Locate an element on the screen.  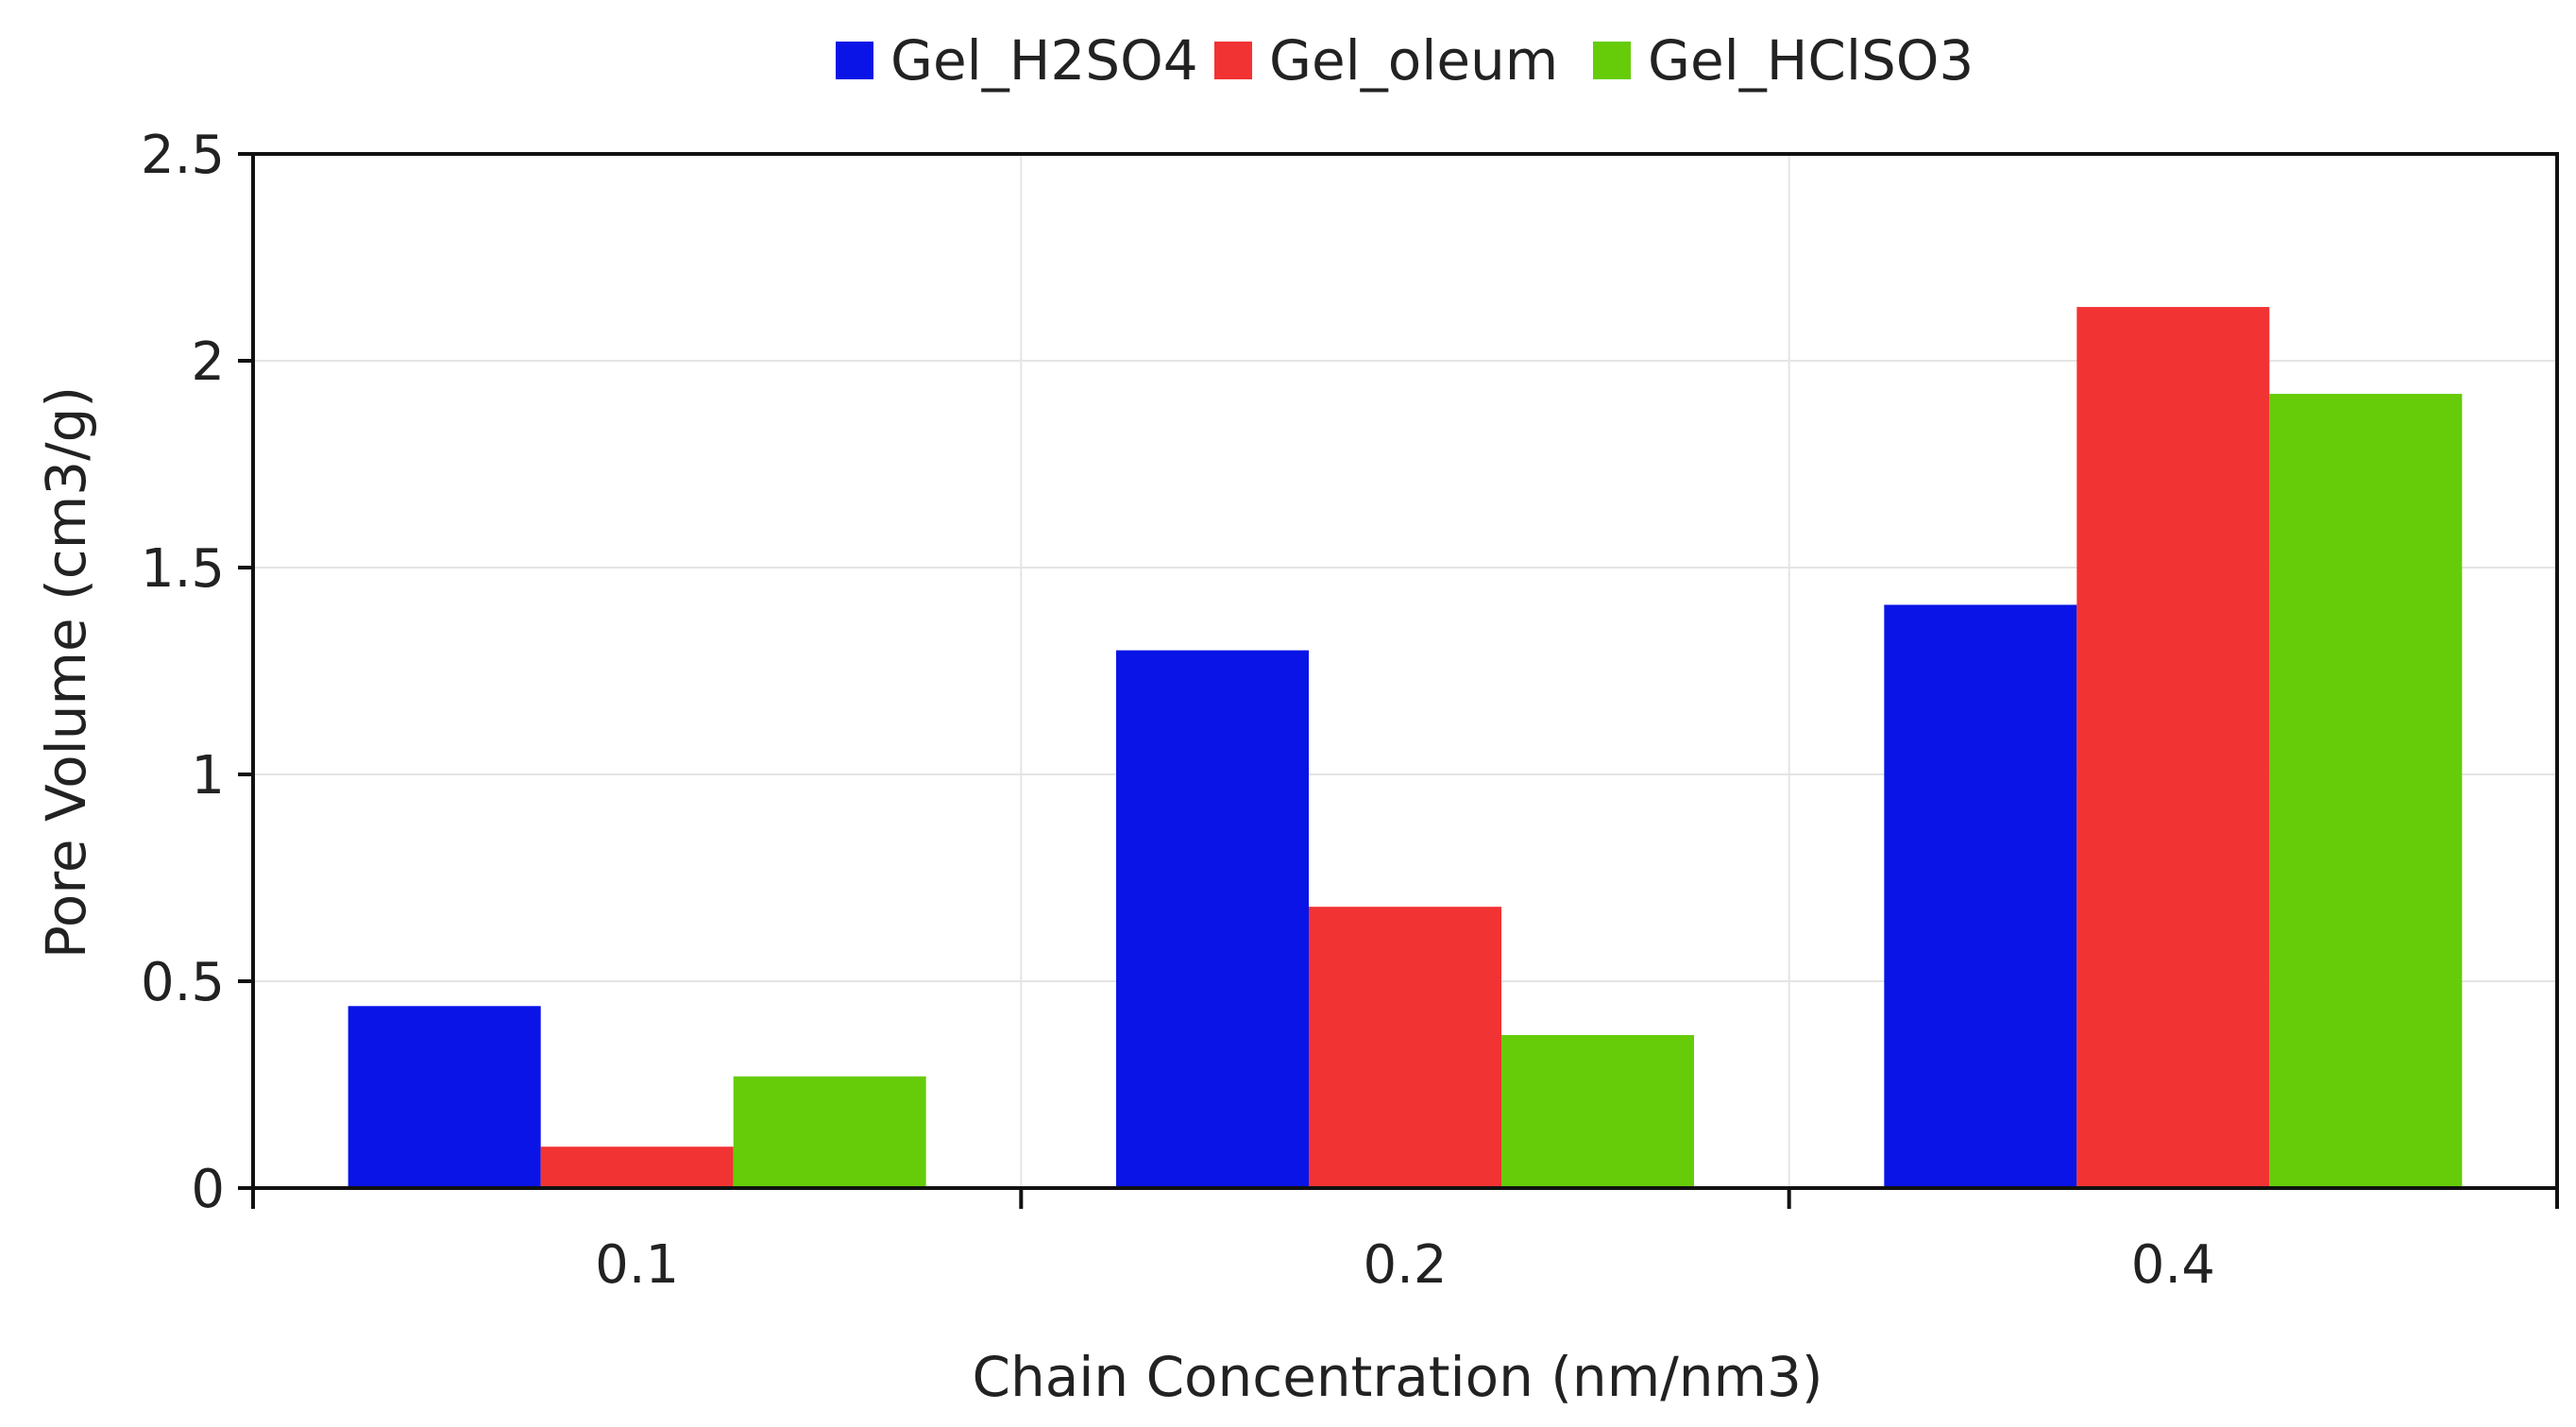
bar-Gel_oleum-0.2 is located at coordinates (1405, 1047).